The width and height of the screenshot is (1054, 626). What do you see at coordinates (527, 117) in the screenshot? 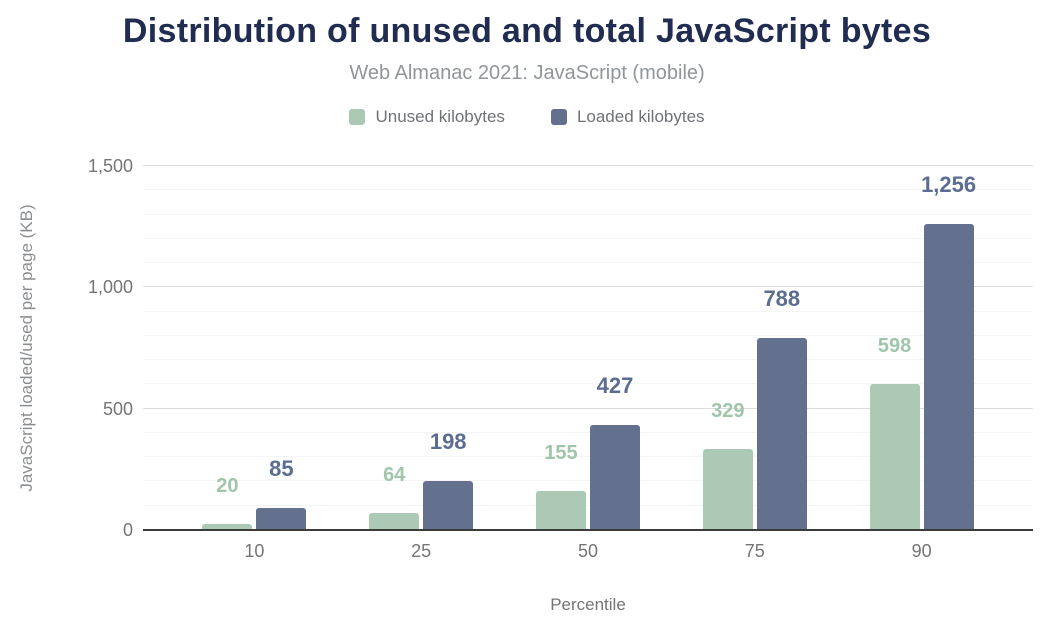
I see `chart-legend: Unused kilobytes Loaded kilobytes` at bounding box center [527, 117].